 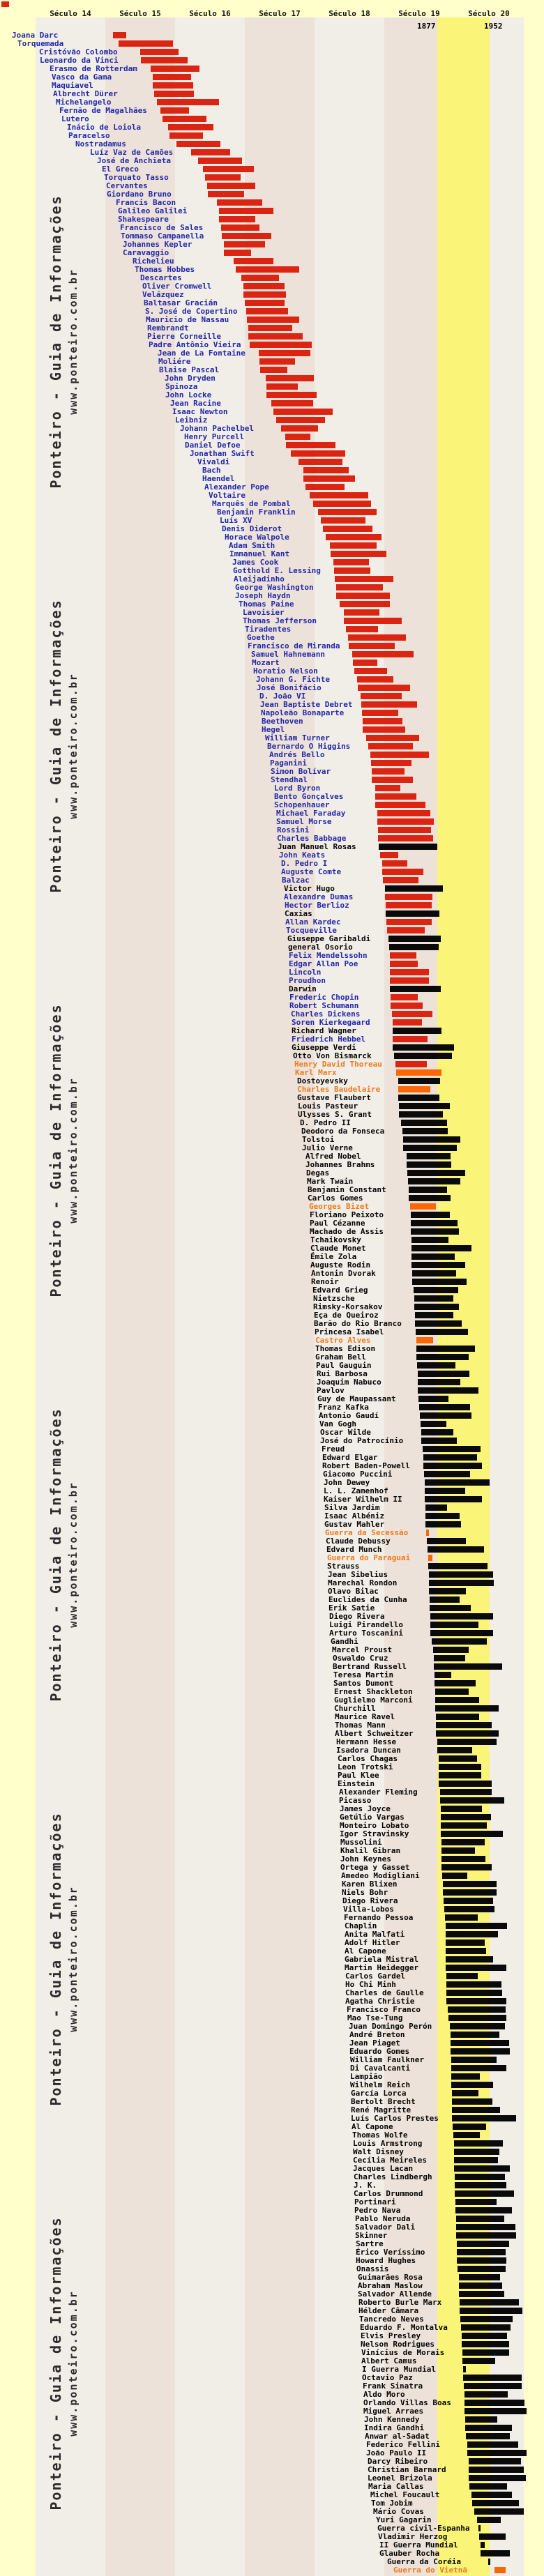 I want to click on entry-name: D. Pedro II, so click(x=325, y=1122).